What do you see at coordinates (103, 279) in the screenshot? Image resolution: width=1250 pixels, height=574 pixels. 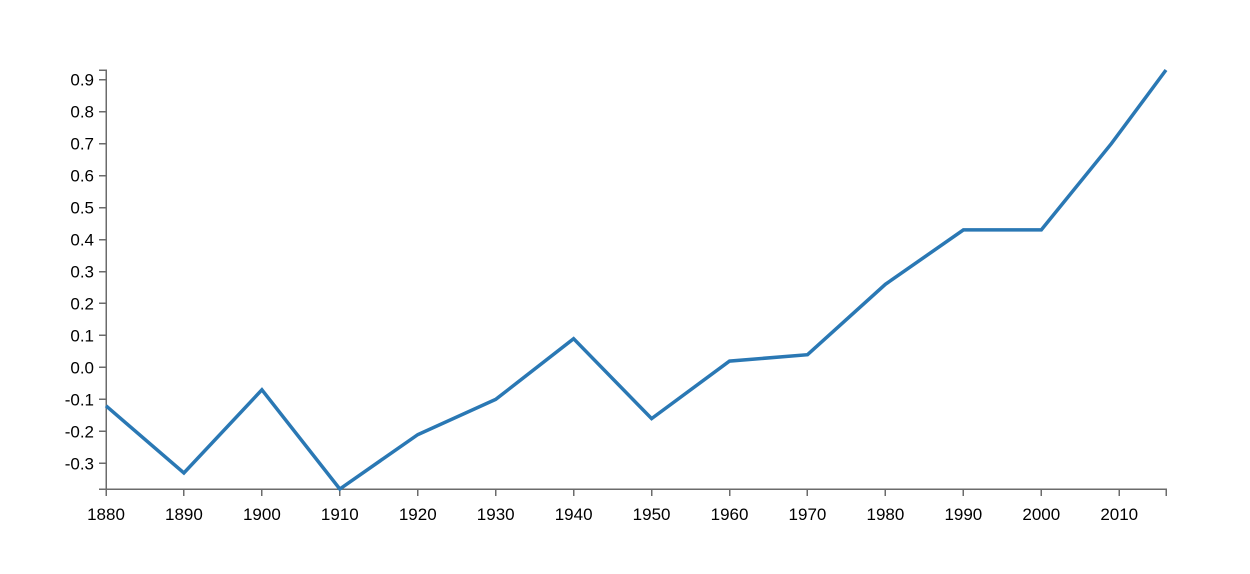 I see `y-axis-line` at bounding box center [103, 279].